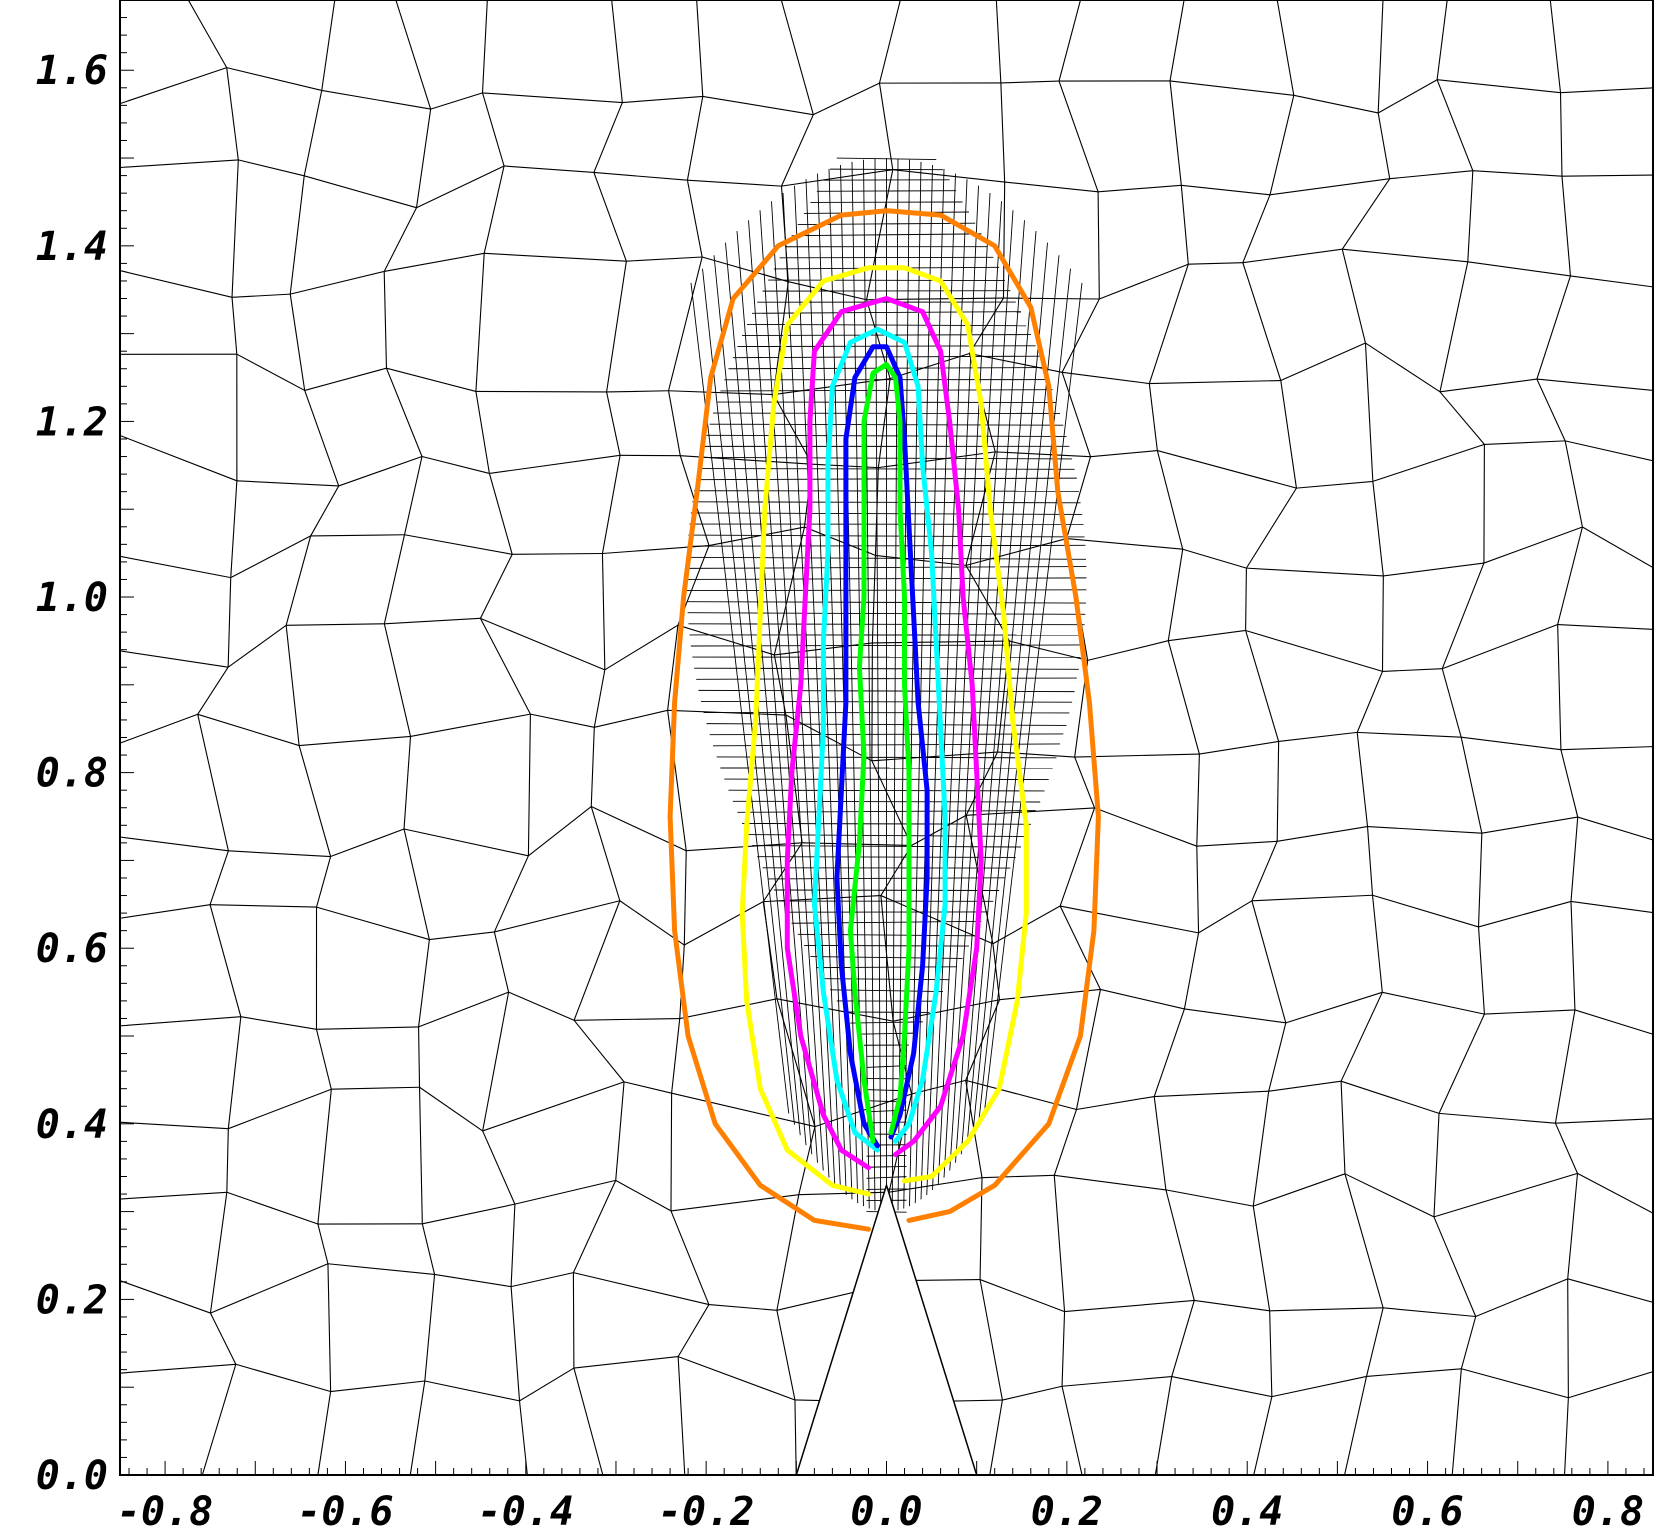  I want to click on x-tick-label: 0.8, so click(1608, 1511).